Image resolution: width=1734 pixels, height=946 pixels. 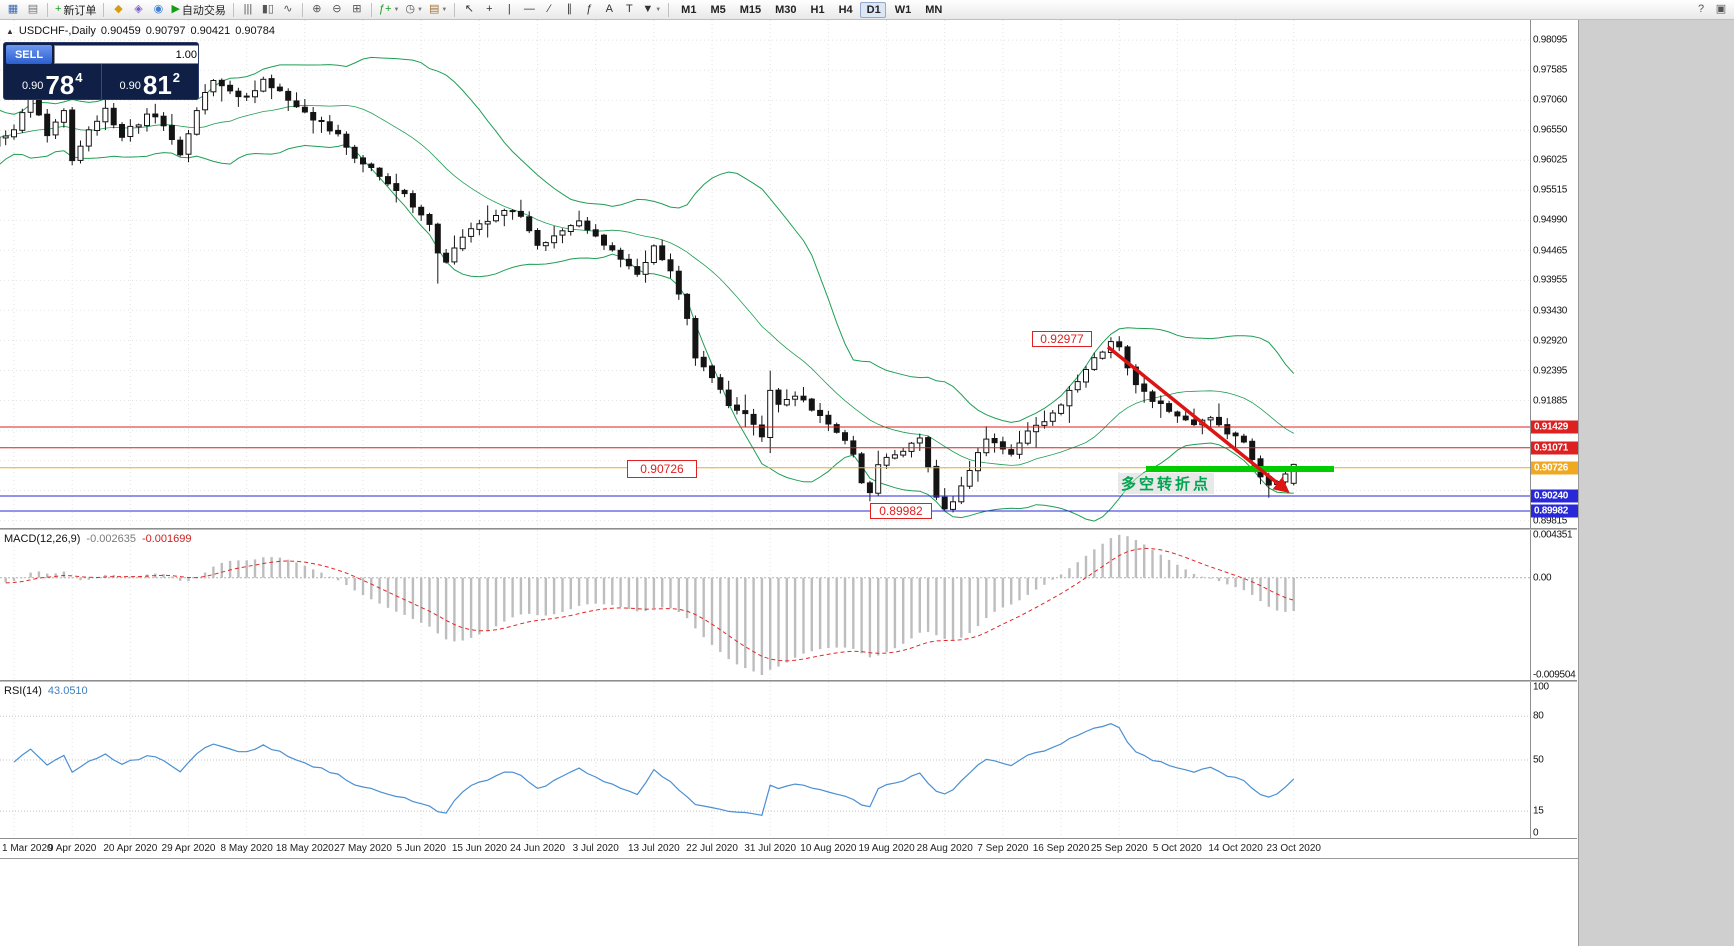 What do you see at coordinates (1550, 130) in the screenshot?
I see `price-scale-label: 0.96550` at bounding box center [1550, 130].